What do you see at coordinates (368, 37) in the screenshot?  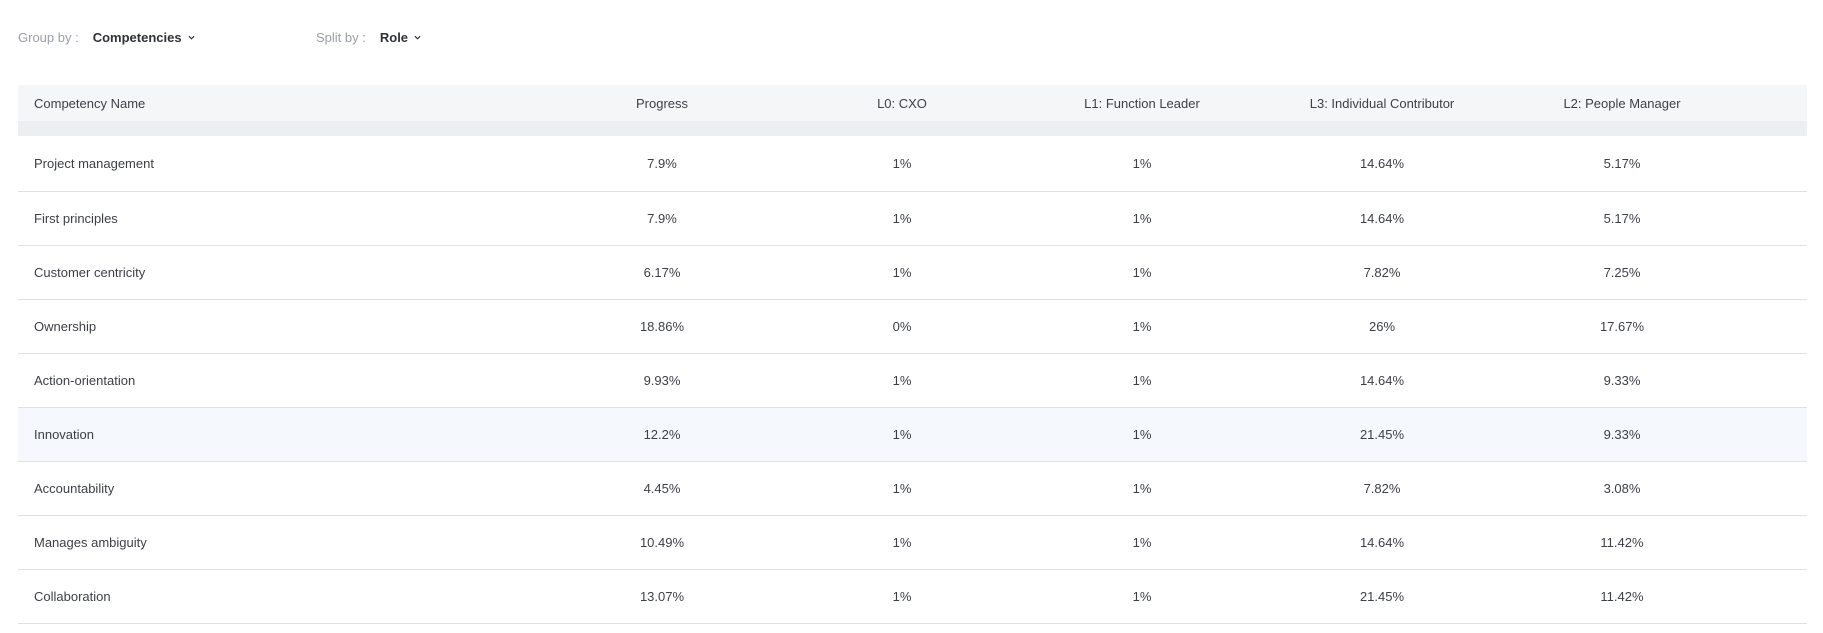 I see `split-by-filter: Split by : Role` at bounding box center [368, 37].